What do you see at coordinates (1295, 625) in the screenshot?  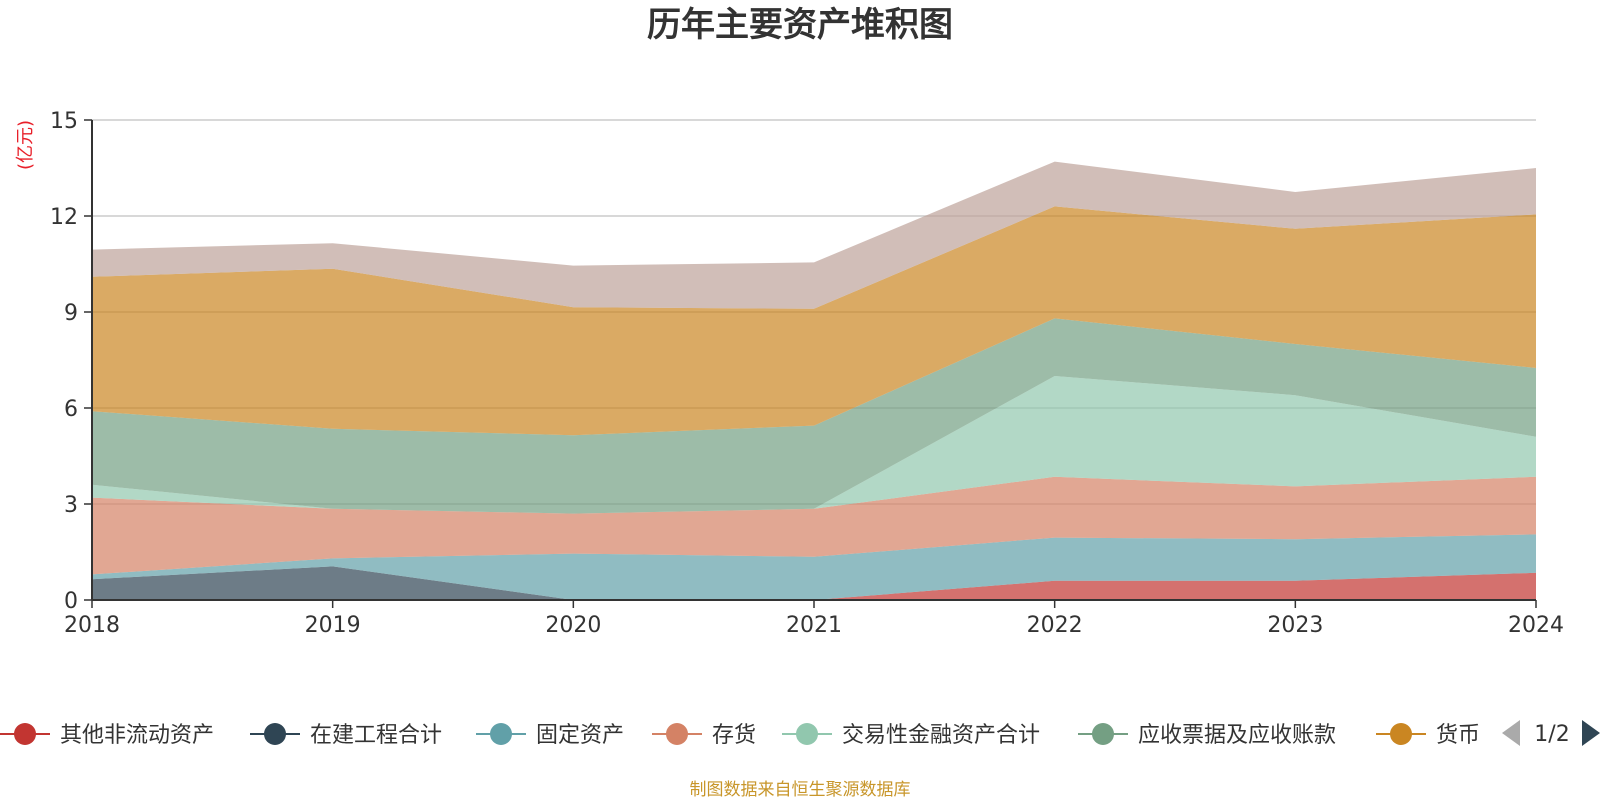 I see `x-tick-label: 2023` at bounding box center [1295, 625].